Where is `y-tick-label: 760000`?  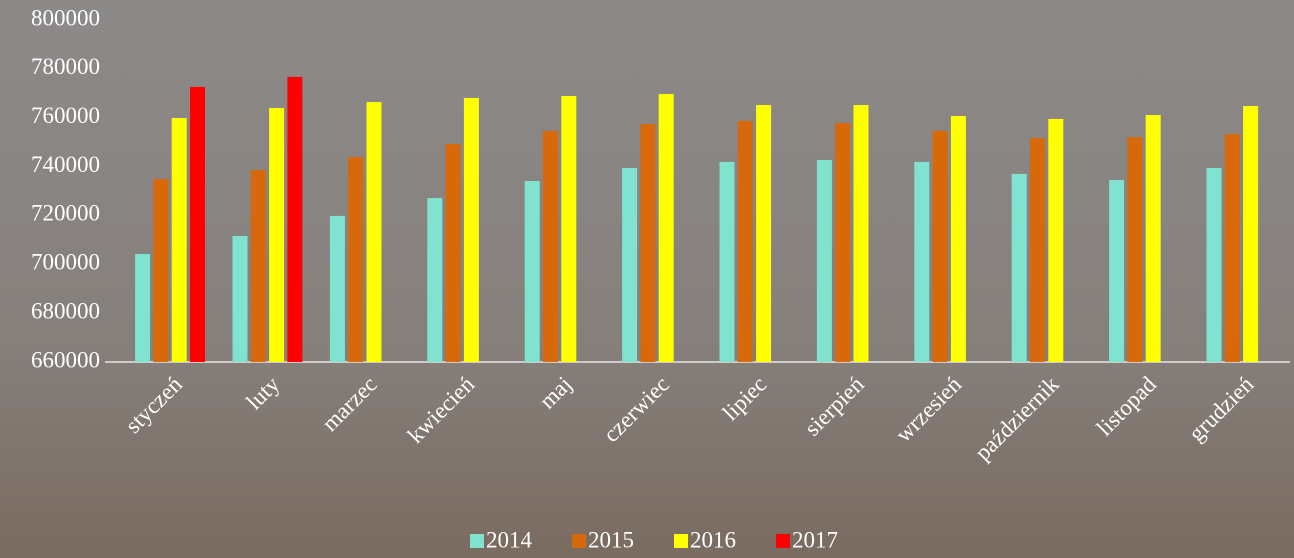
y-tick-label: 760000 is located at coordinates (65, 115).